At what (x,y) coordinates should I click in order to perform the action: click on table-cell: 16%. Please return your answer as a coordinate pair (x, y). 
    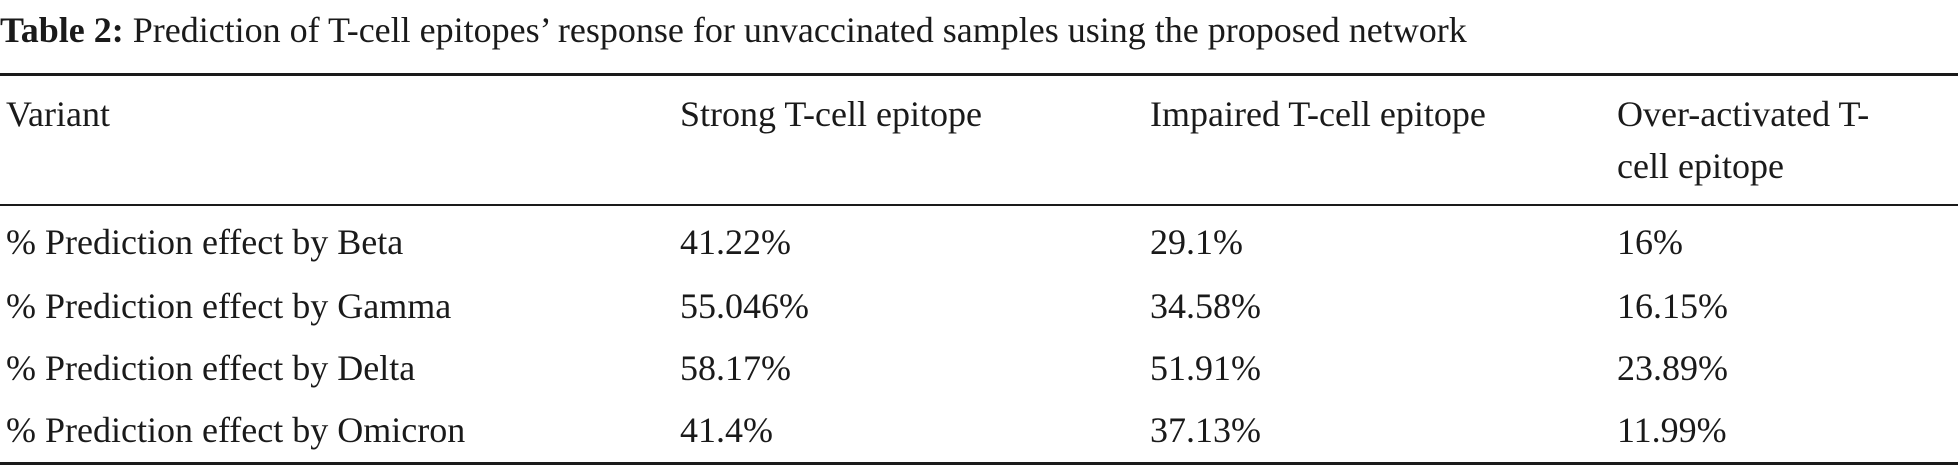
    Looking at the image, I should click on (1650, 242).